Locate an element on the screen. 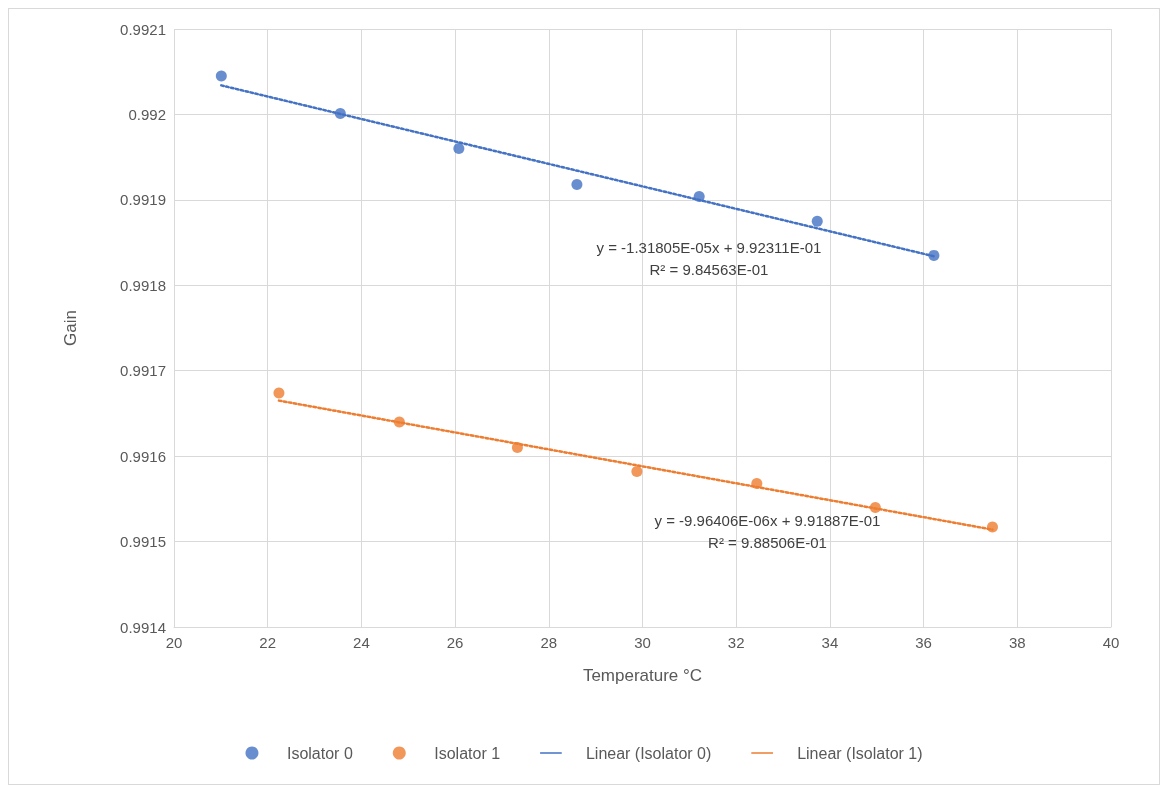 The height and width of the screenshot is (792, 1168). x-tick-label: 20 is located at coordinates (174, 642).